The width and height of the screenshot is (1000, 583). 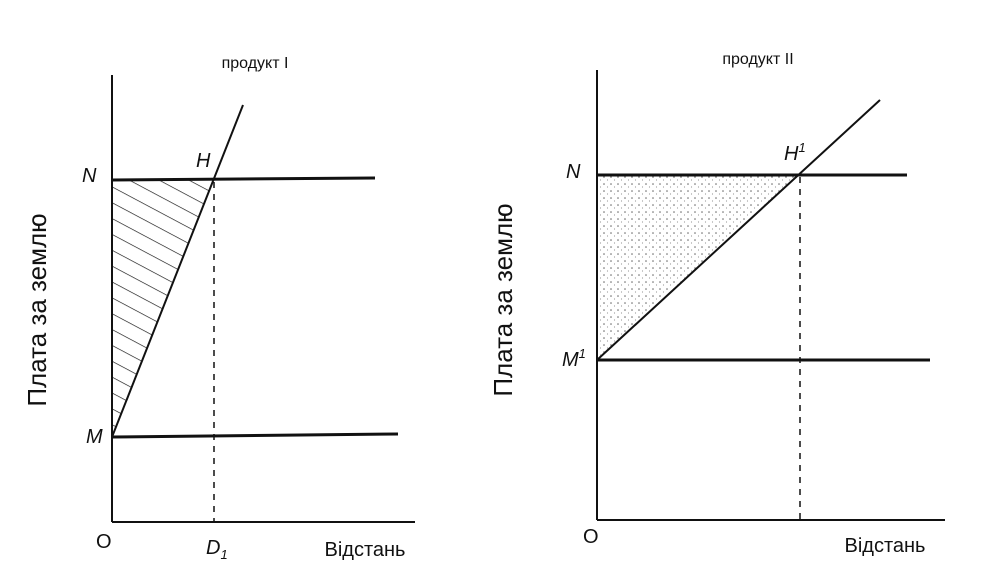 What do you see at coordinates (203, 161) in the screenshot?
I see `label-h: H` at bounding box center [203, 161].